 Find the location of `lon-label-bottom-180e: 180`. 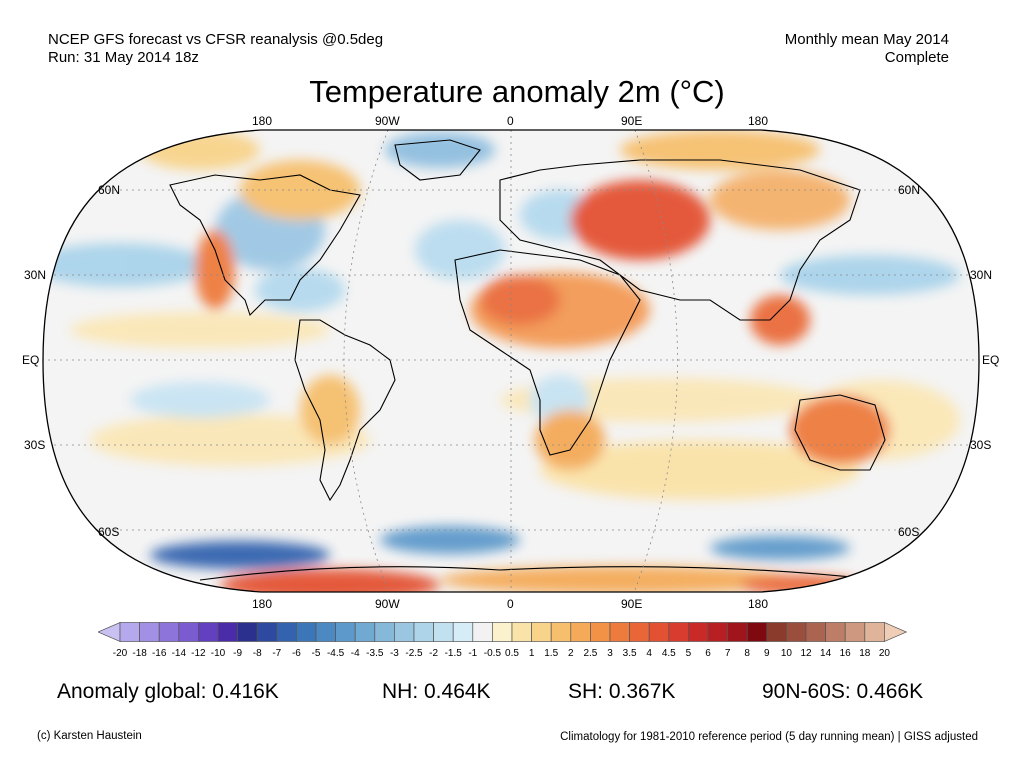

lon-label-bottom-180e: 180 is located at coordinates (758, 604).